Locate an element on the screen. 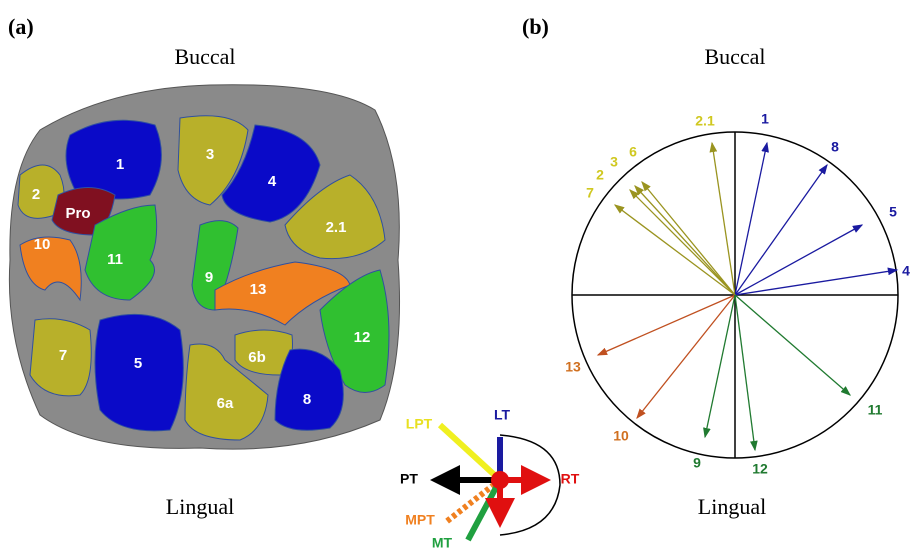 This screenshot has width=911, height=550. panel-label: (a) is located at coordinates (21, 26).